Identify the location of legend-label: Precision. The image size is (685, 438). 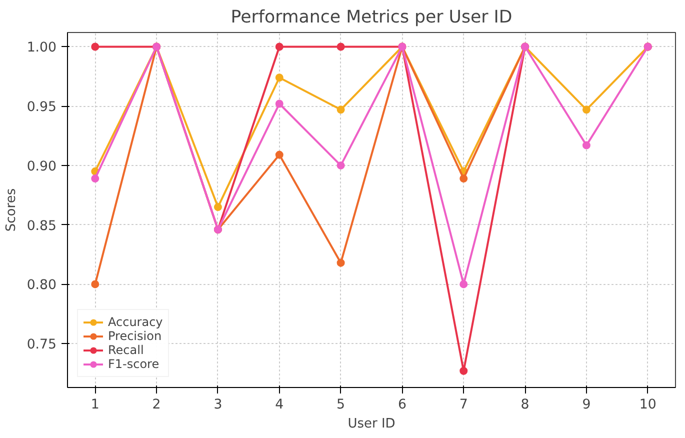
(135, 336).